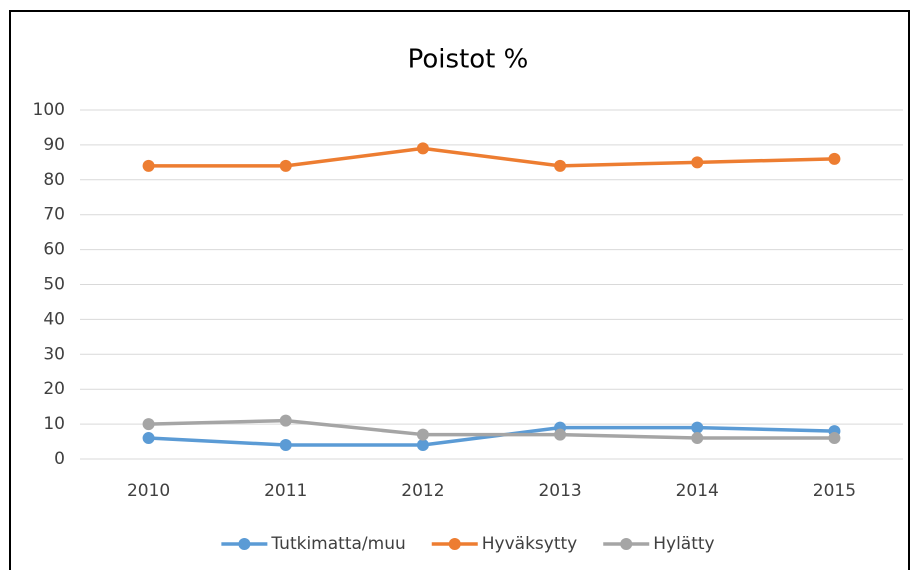 Image resolution: width=920 pixels, height=570 pixels. Describe the element at coordinates (148, 491) in the screenshot. I see `x-tick-label: 2010` at that location.